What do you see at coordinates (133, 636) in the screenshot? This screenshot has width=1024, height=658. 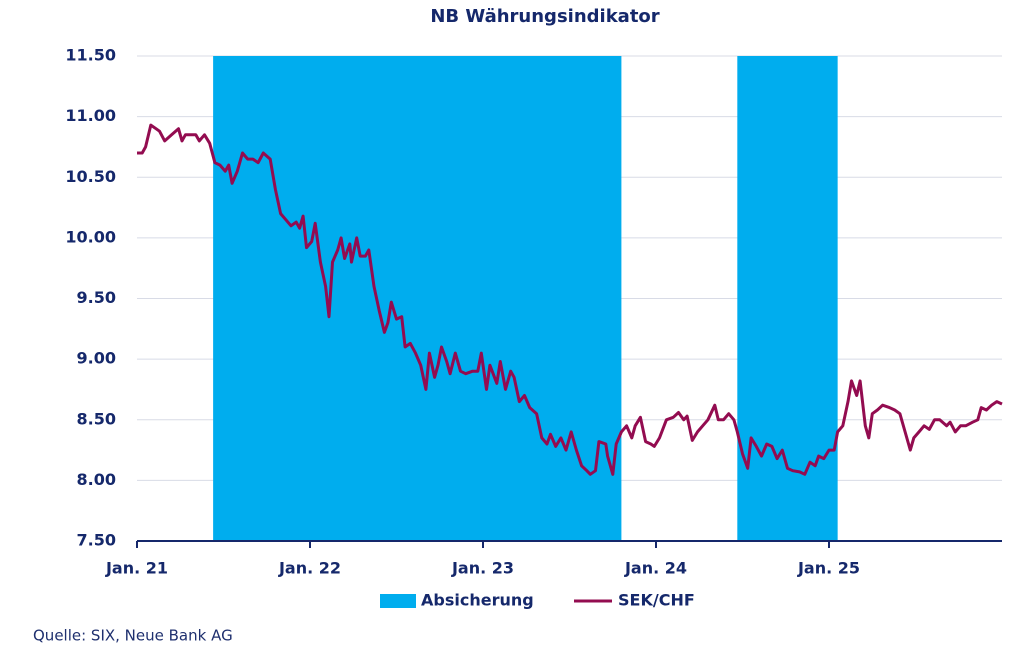 I see `source-note: Quelle: SIX, Neue Bank AG` at bounding box center [133, 636].